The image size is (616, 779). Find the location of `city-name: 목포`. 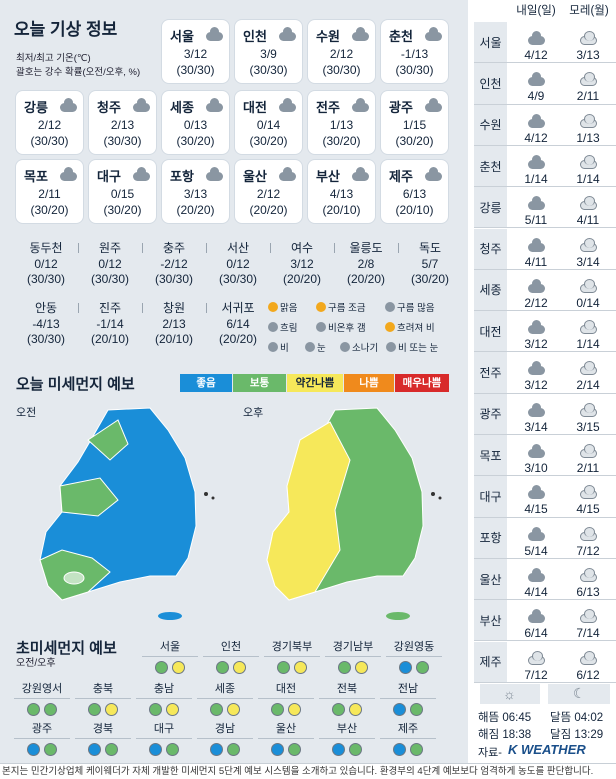

city-name: 목포 is located at coordinates (36, 176).